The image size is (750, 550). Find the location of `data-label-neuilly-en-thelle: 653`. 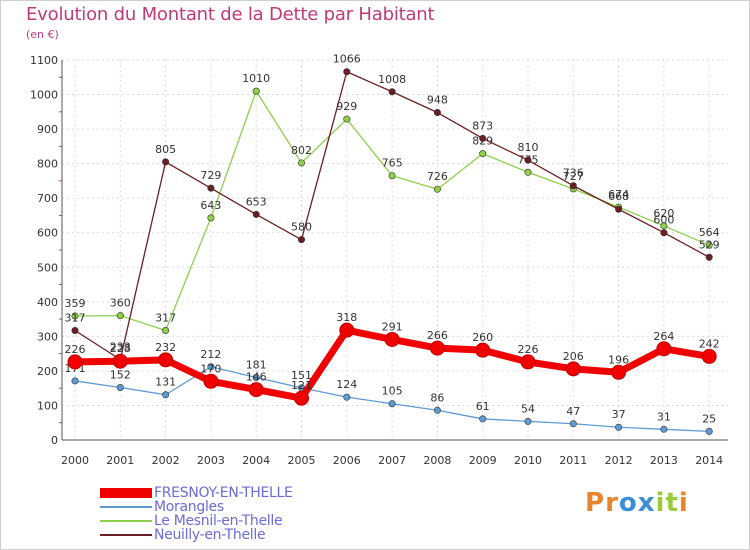

data-label-neuilly-en-thelle: 653 is located at coordinates (256, 201).